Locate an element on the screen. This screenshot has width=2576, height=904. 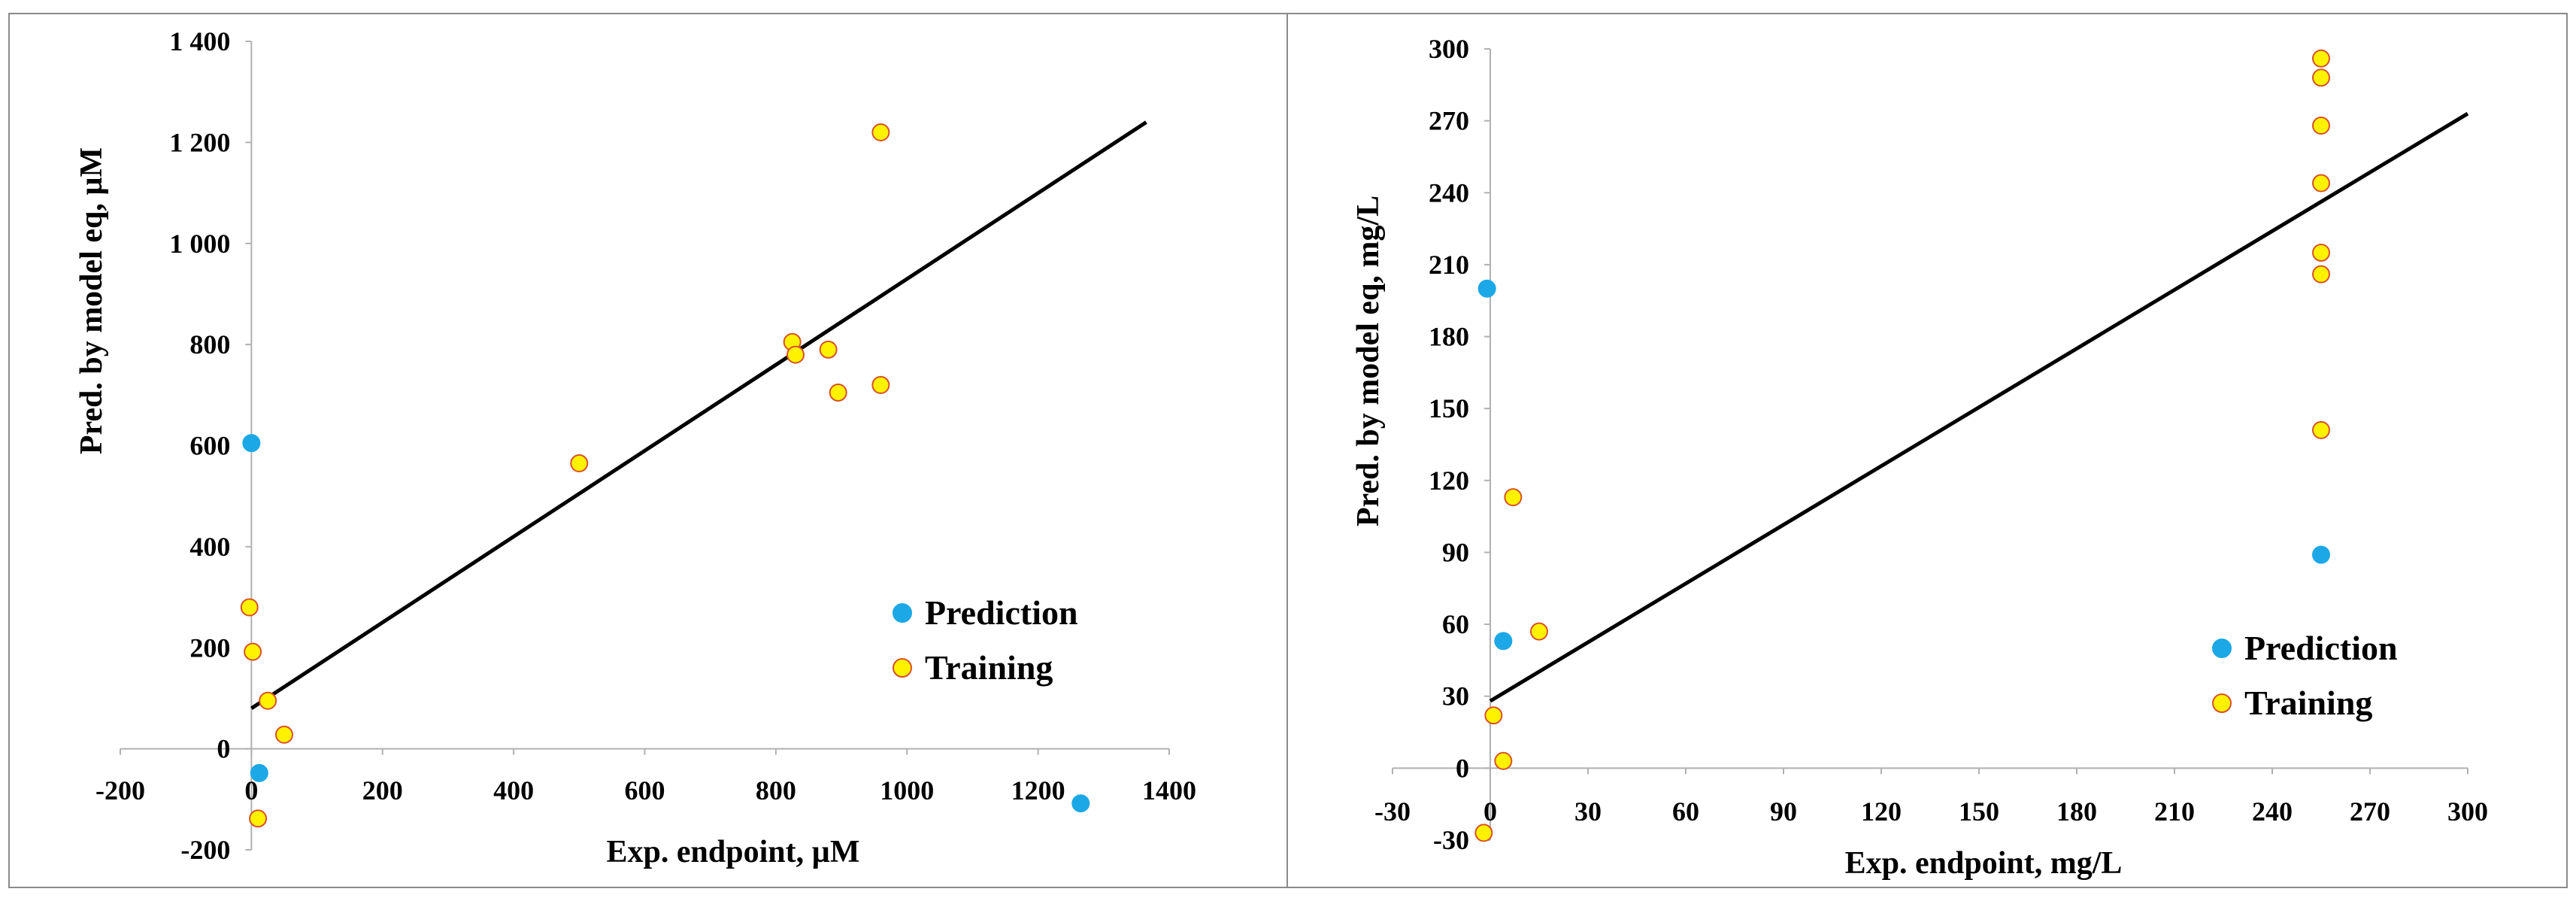
x-tick-label: 600 is located at coordinates (645, 790).